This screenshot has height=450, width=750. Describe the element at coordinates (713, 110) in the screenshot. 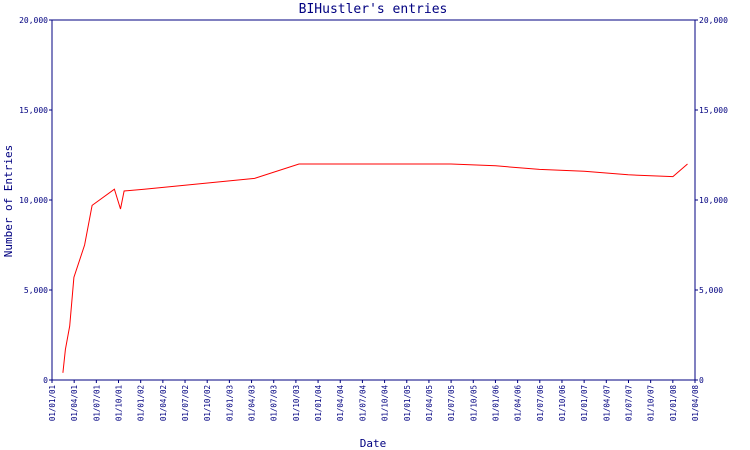

I see `y-tick-label-right: 15,000` at that location.